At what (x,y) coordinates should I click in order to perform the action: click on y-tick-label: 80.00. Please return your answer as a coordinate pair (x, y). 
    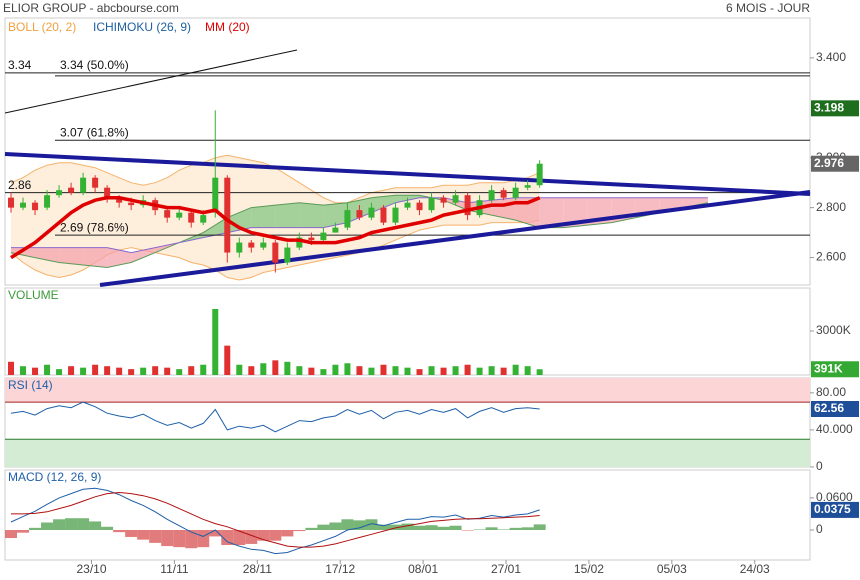
    Looking at the image, I should click on (831, 392).